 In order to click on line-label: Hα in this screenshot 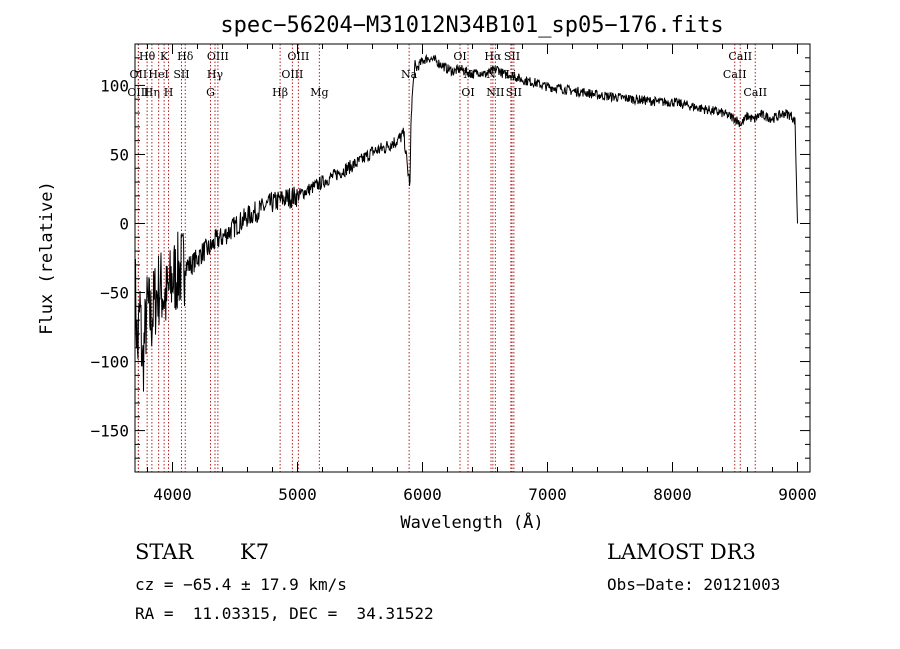, I will do `click(493, 56)`.